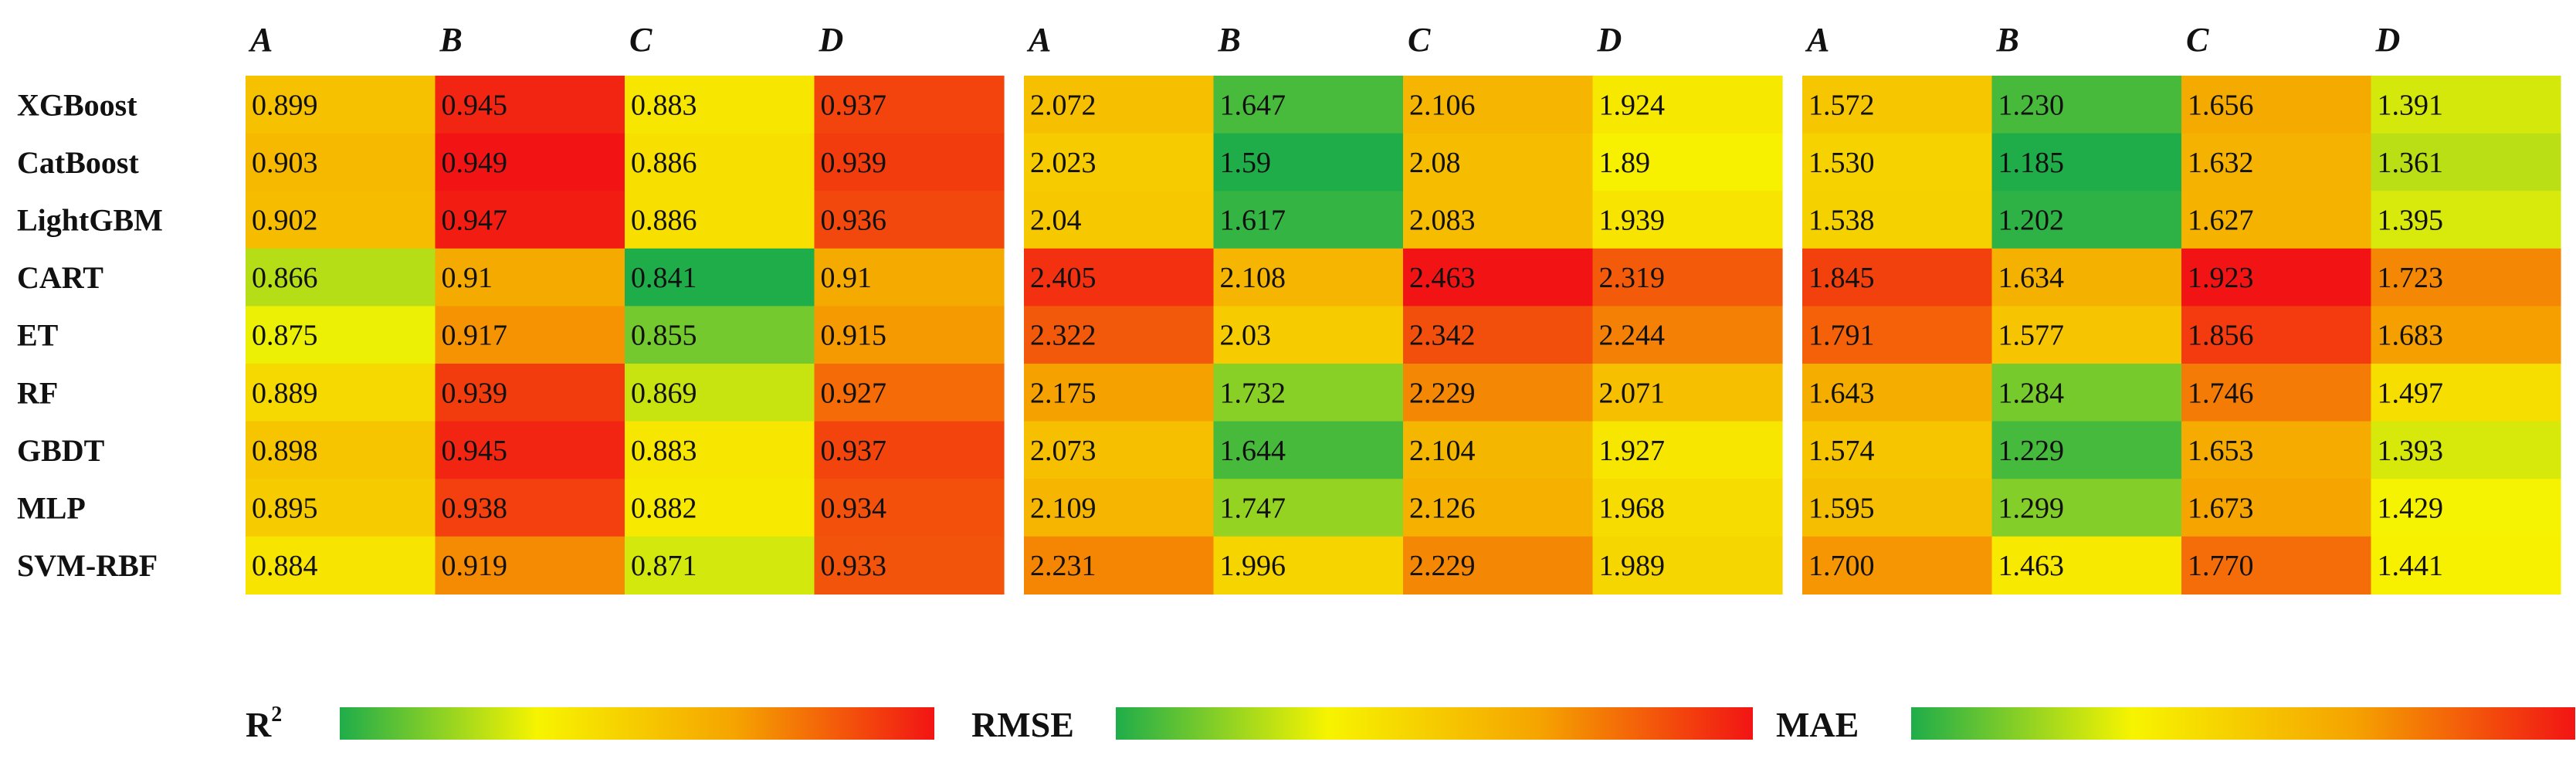 This screenshot has height=769, width=2576. Describe the element at coordinates (264, 724) in the screenshot. I see `legend-label: R2` at that location.